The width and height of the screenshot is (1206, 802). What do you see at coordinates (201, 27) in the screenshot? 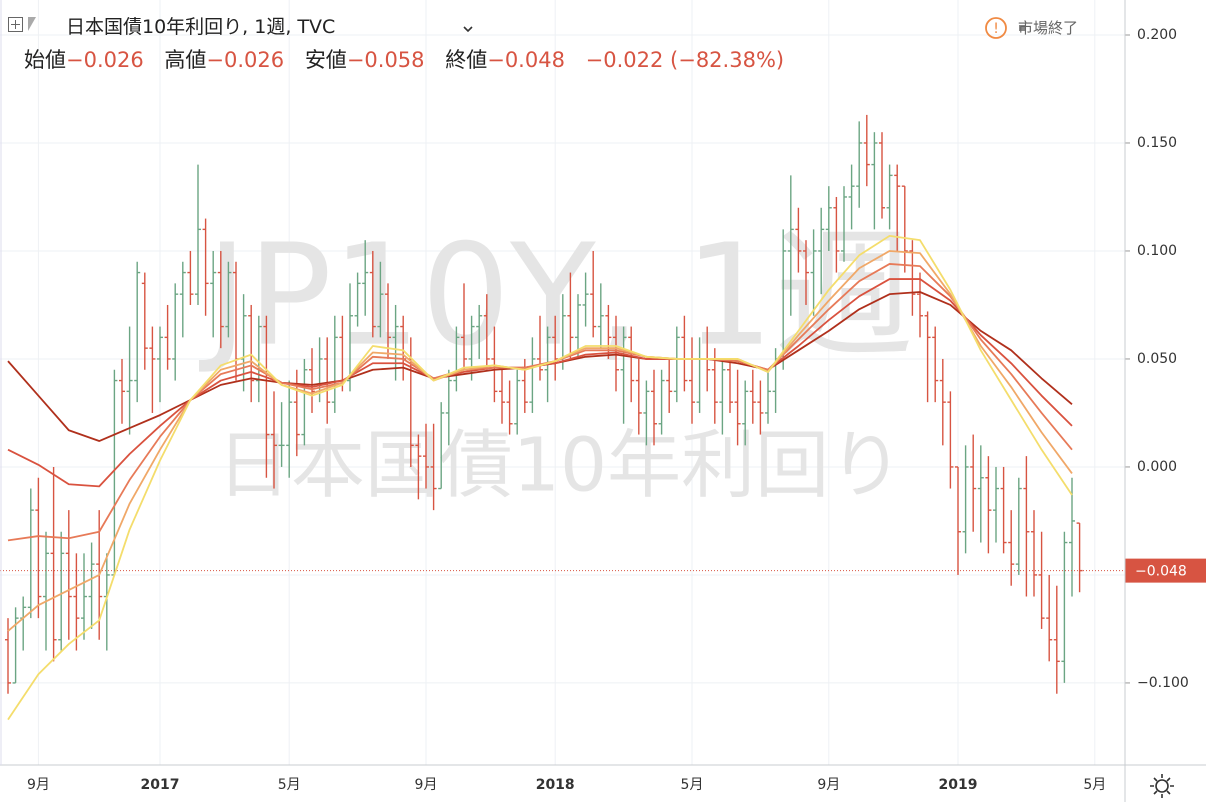
I see `symbol-title: 日本国債10年利回り, 1週, TVC` at bounding box center [201, 27].